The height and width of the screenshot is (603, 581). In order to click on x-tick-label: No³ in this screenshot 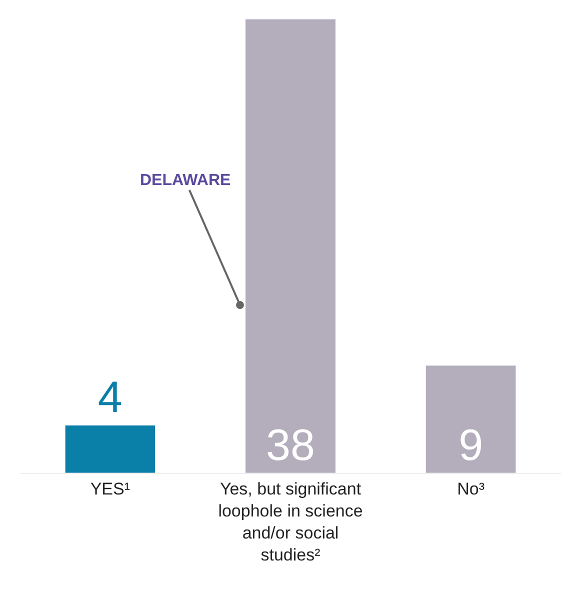, I will do `click(471, 488)`.